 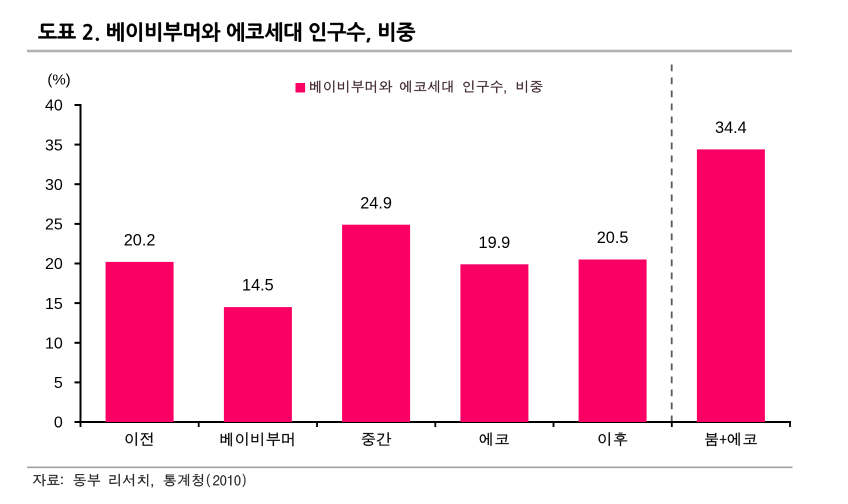 I want to click on svg-text: 14.5, so click(x=258, y=286).